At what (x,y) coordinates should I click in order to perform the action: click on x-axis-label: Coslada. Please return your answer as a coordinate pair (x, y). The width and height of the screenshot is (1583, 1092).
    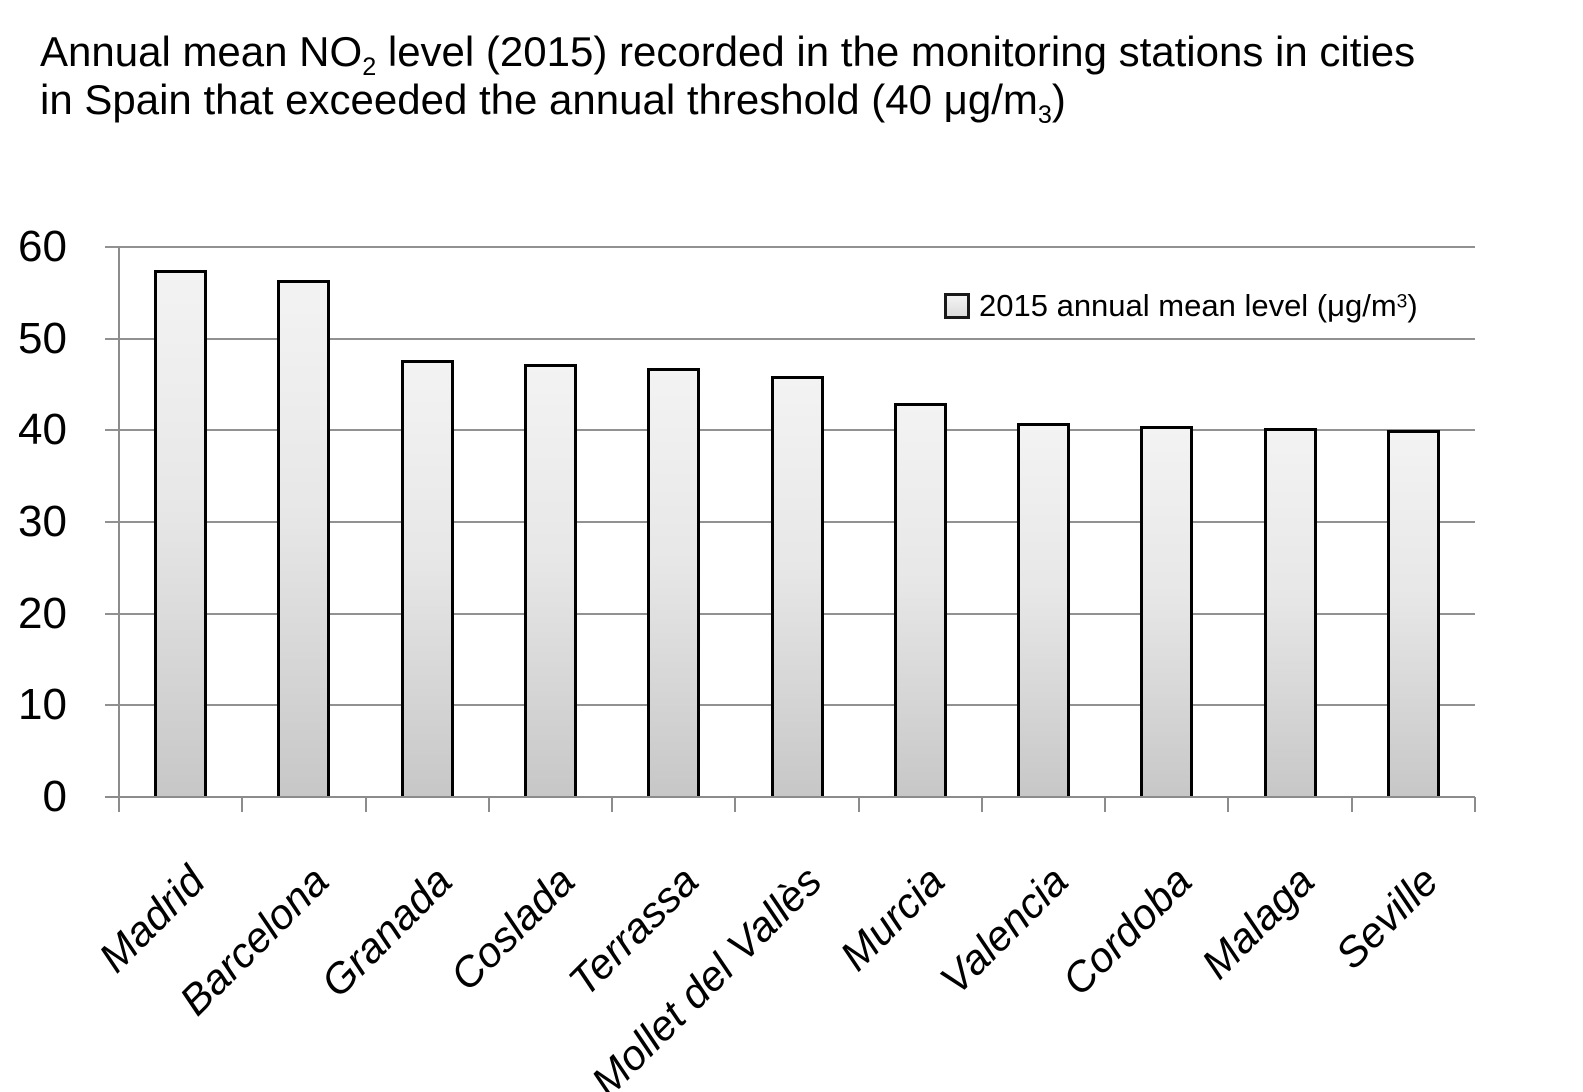
    Looking at the image, I should click on (512, 928).